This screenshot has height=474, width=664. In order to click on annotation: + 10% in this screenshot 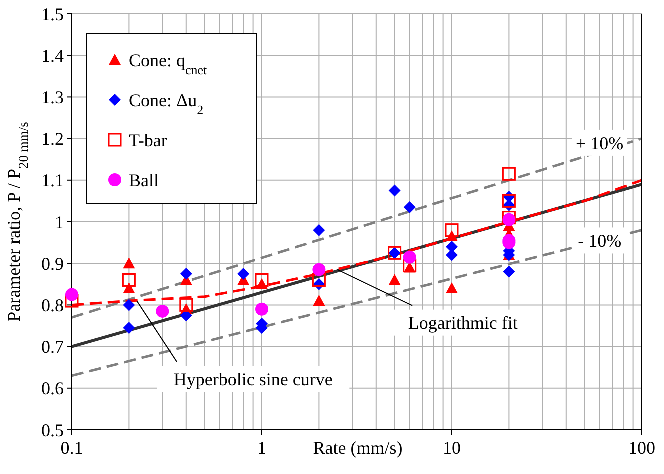, I will do `click(600, 143)`.